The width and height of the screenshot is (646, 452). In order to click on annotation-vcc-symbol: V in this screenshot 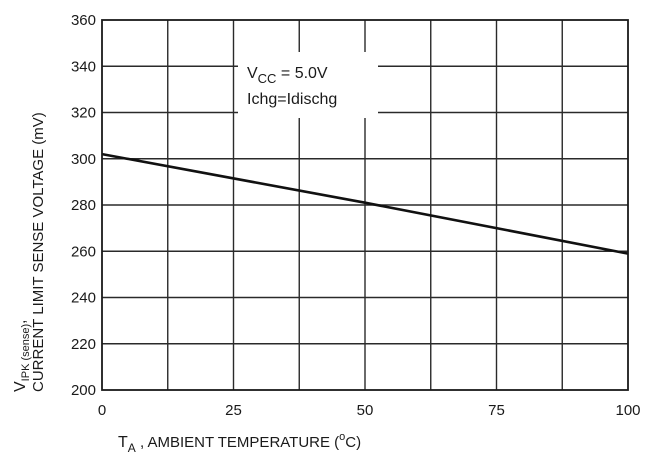, I will do `click(252, 73)`.